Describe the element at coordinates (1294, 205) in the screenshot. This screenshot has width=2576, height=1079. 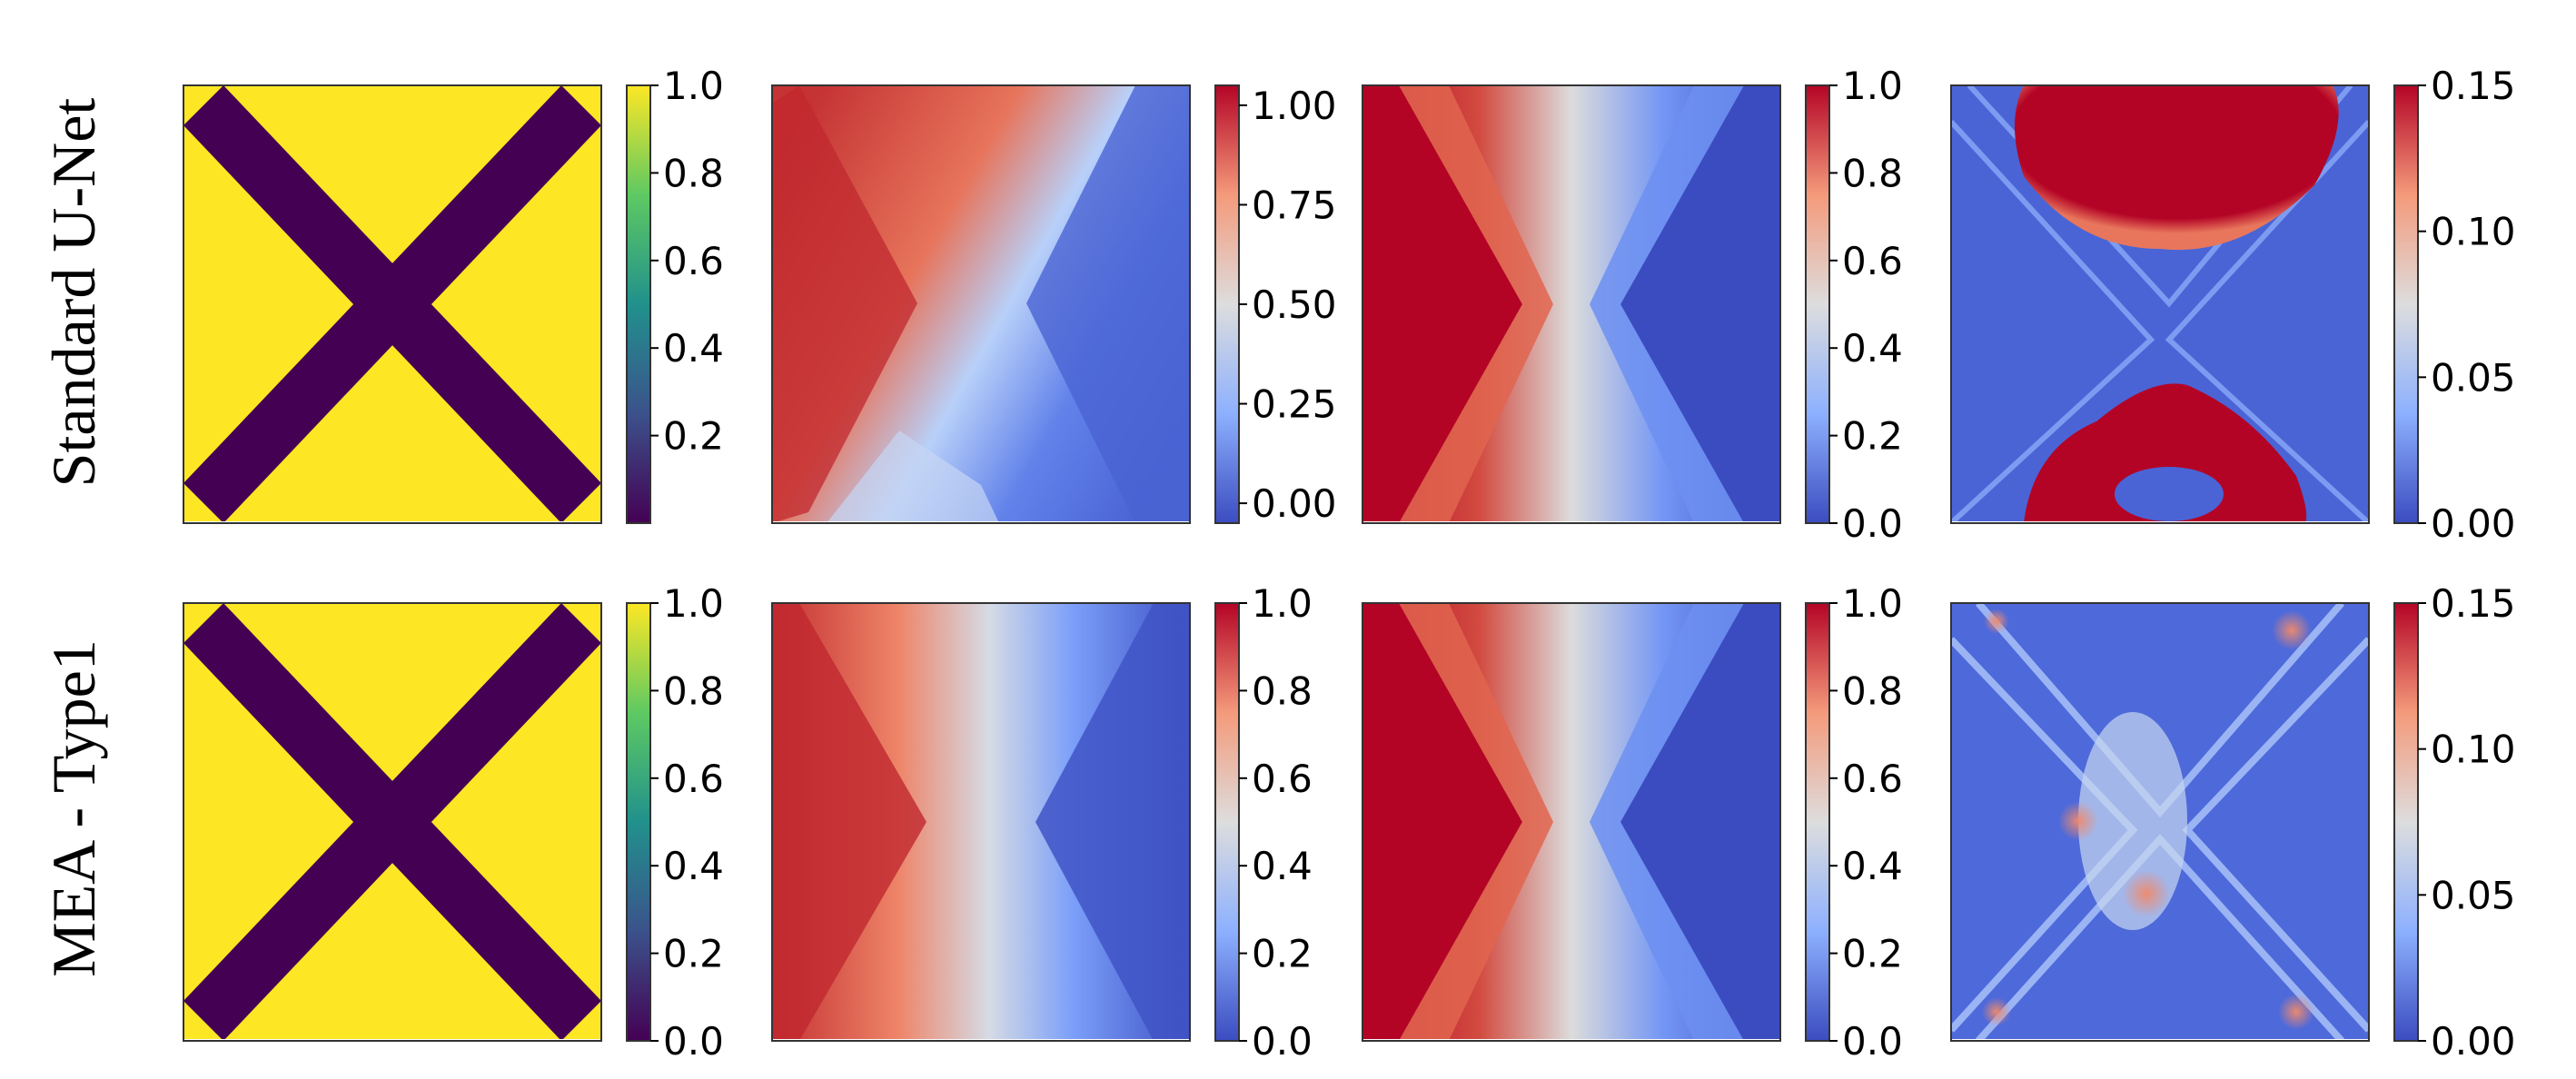
I see `colorbar-tick-label: 0.75` at that location.